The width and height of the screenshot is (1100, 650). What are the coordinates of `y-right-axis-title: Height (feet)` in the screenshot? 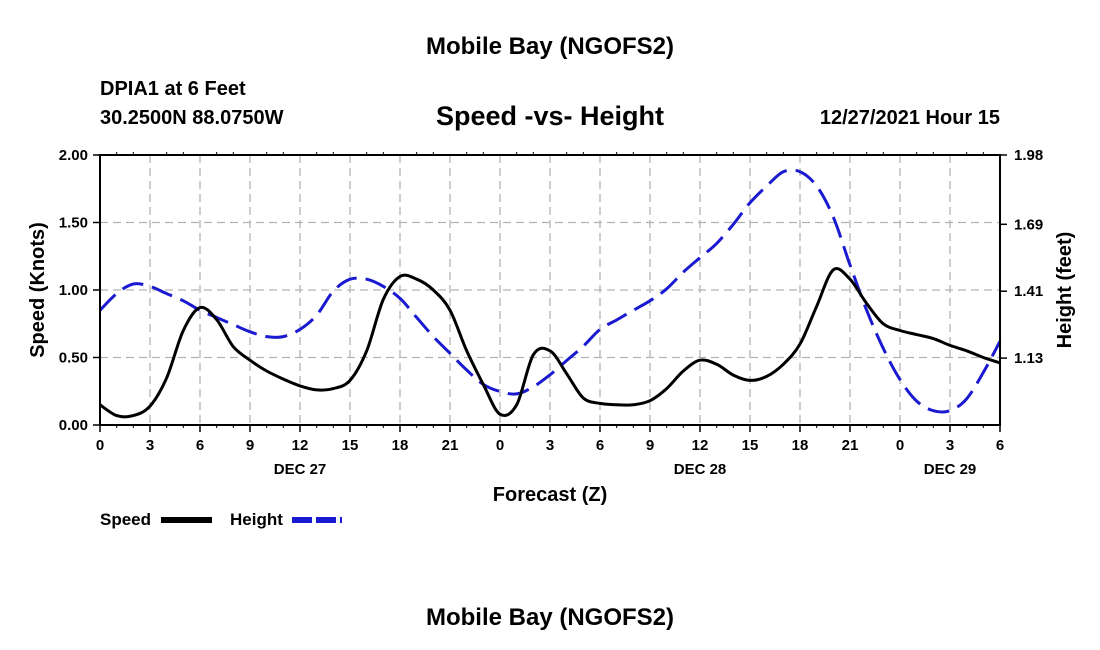 It's located at (1065, 290).